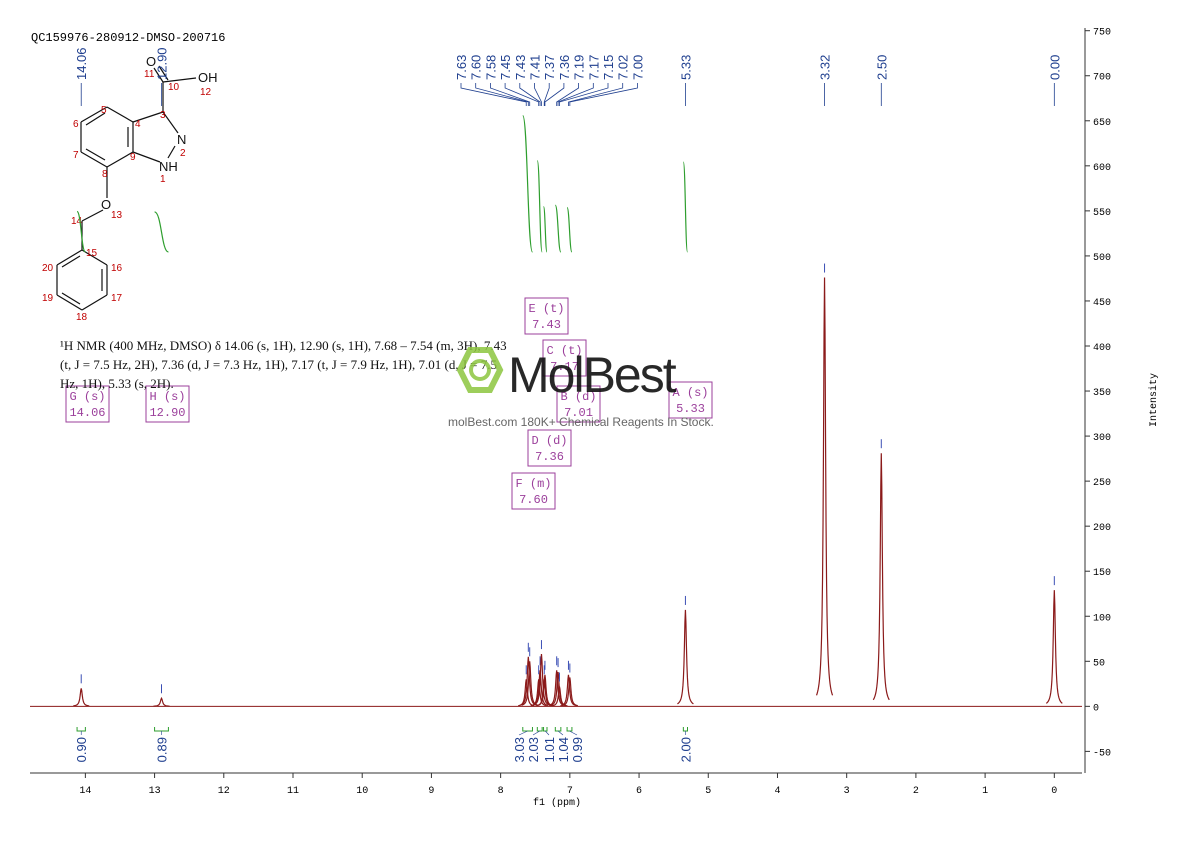  What do you see at coordinates (224, 791) in the screenshot?
I see `x-tick-label: 12` at bounding box center [224, 791].